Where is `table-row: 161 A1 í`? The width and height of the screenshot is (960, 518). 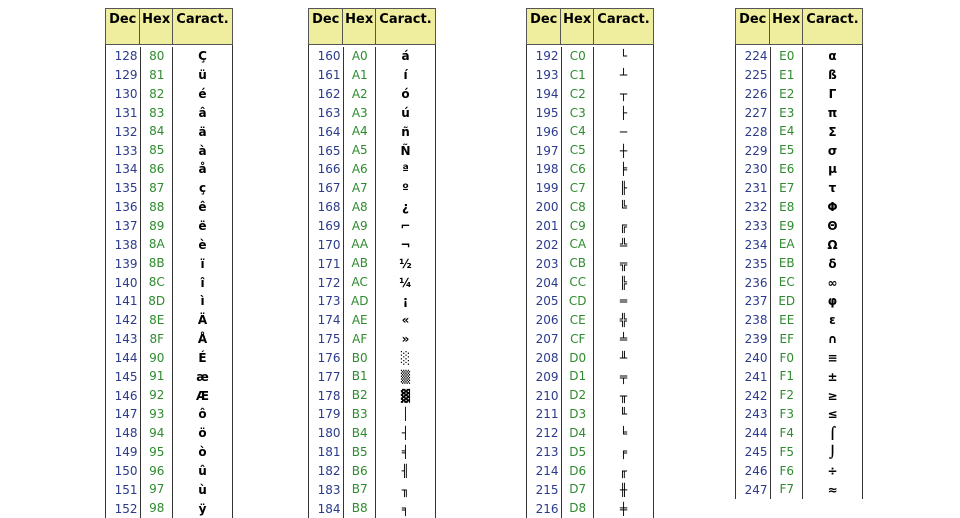 table-row: 161 A1 í is located at coordinates (372, 75).